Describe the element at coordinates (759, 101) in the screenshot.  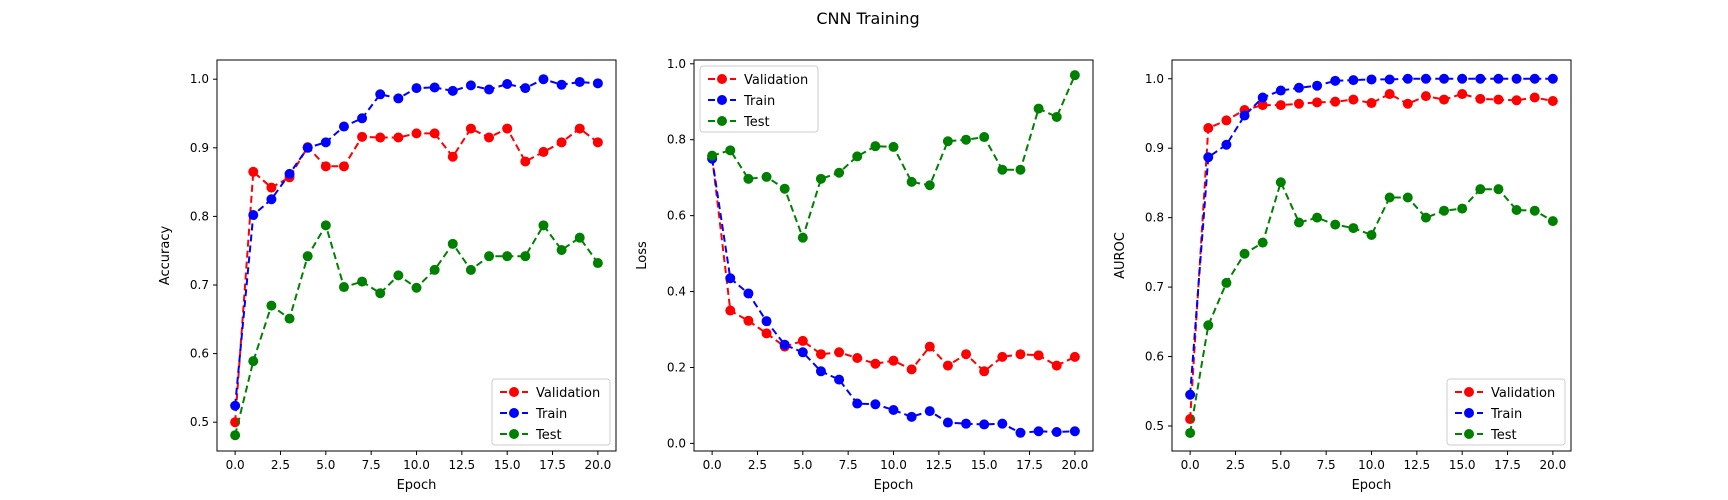
I see `loss-legend-label: Train` at that location.